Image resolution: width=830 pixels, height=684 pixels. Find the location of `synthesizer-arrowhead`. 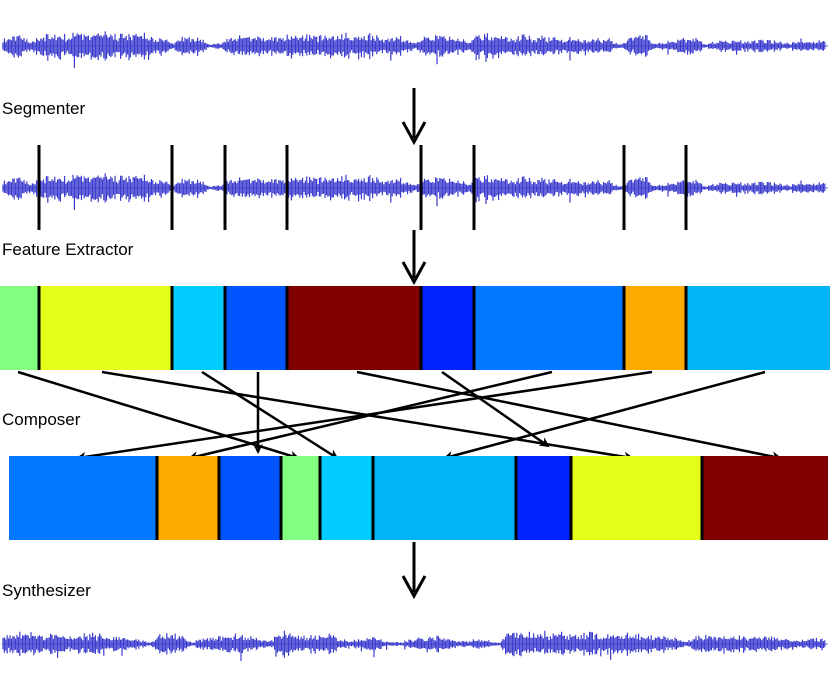

synthesizer-arrowhead is located at coordinates (414, 587).